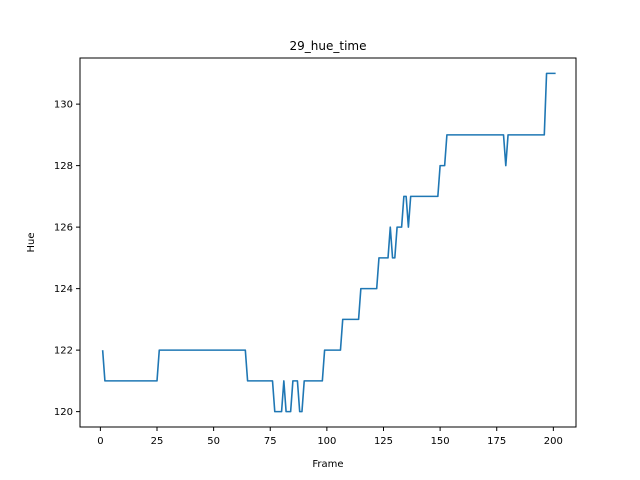 The image size is (640, 480). What do you see at coordinates (383, 441) in the screenshot?
I see `x-tick-label: 125` at bounding box center [383, 441].